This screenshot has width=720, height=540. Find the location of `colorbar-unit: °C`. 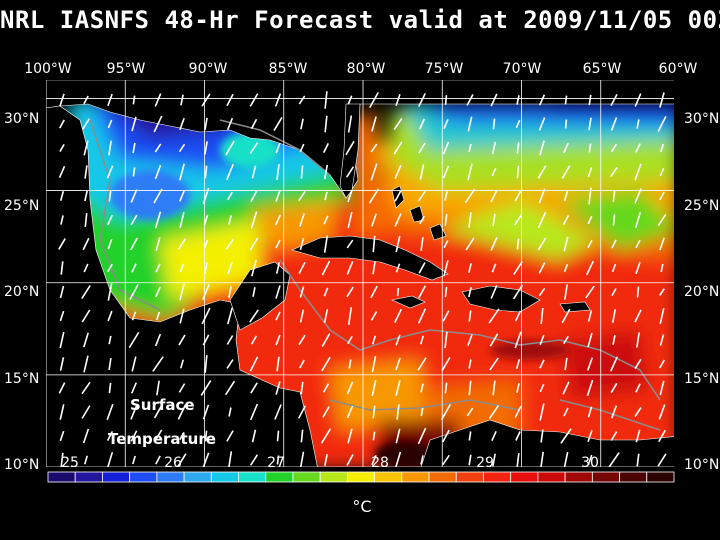

colorbar-unit: °C is located at coordinates (362, 506).